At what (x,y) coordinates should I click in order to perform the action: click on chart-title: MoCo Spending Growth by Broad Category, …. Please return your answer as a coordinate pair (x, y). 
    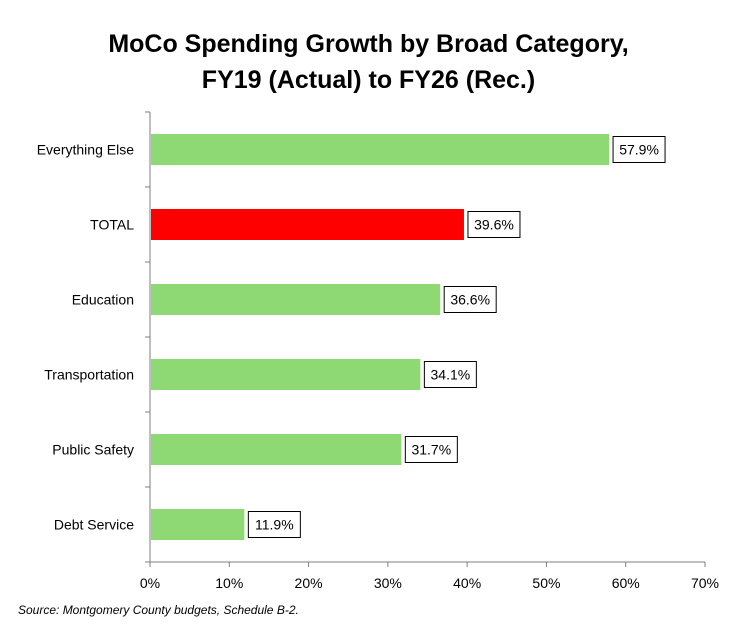
    Looking at the image, I should click on (368, 62).